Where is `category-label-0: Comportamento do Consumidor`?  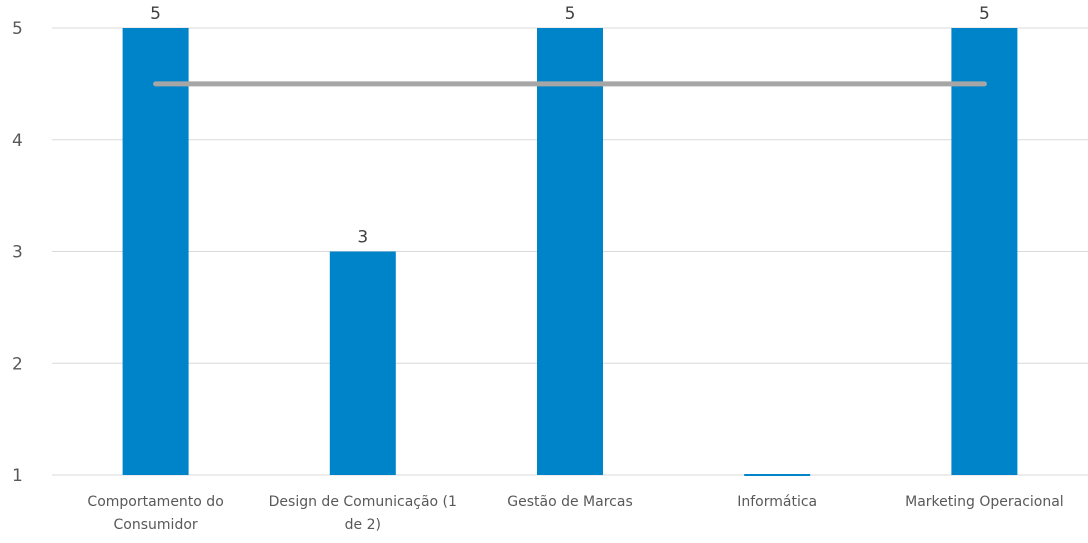 category-label-0: Comportamento do Consumidor is located at coordinates (155, 513).